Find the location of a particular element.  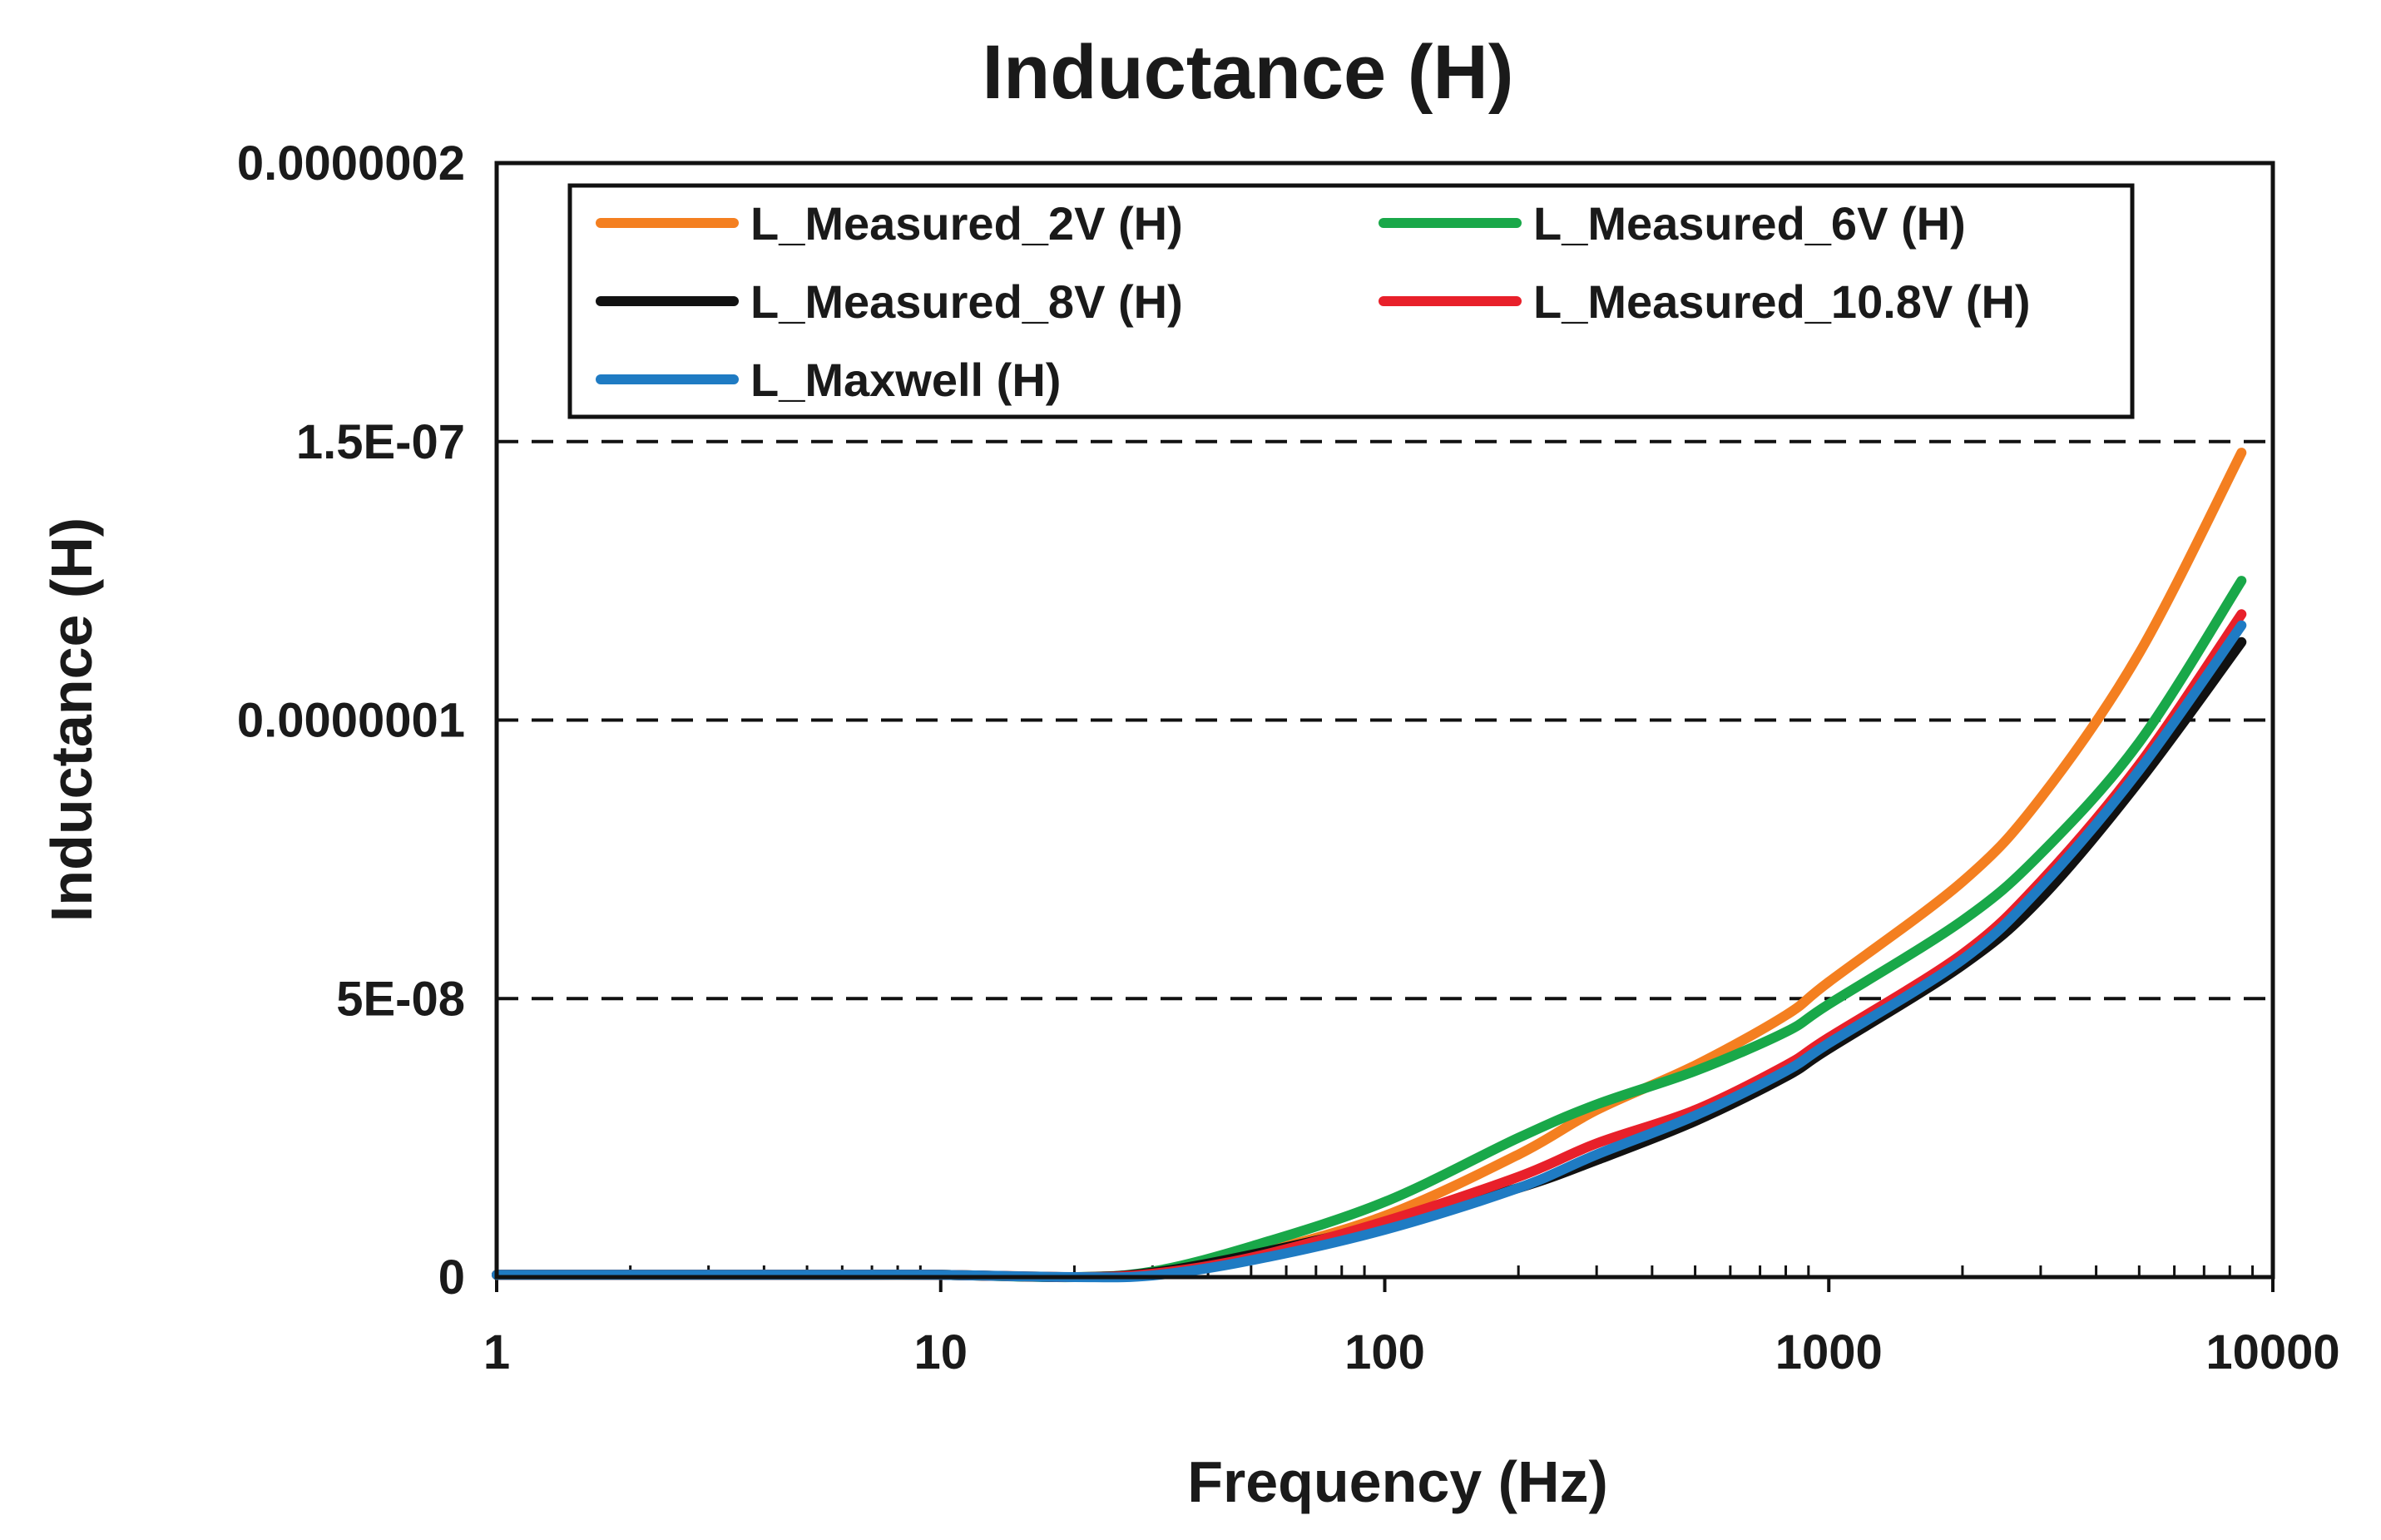

x-axis-ticks: 1 10 100 1000 10000 is located at coordinates (1412, 1328).